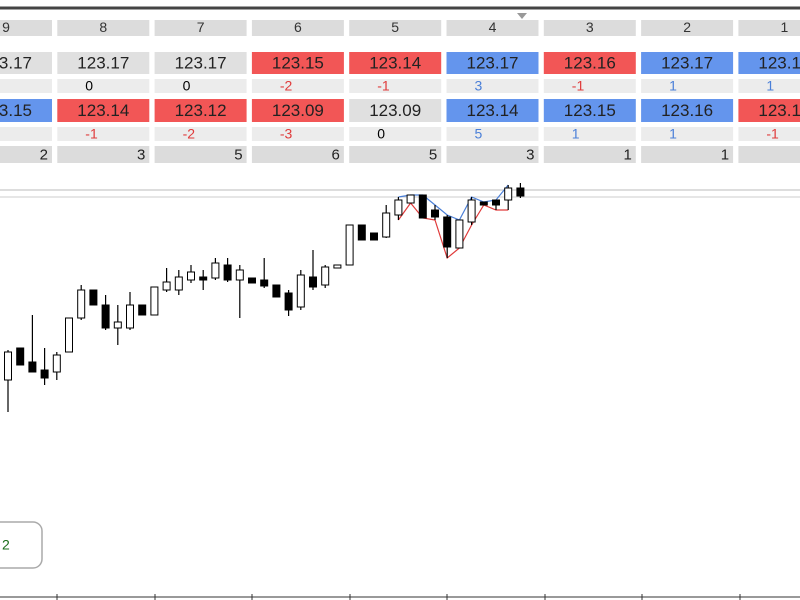 The height and width of the screenshot is (600, 800). I want to click on delta-value: -3, so click(286, 134).